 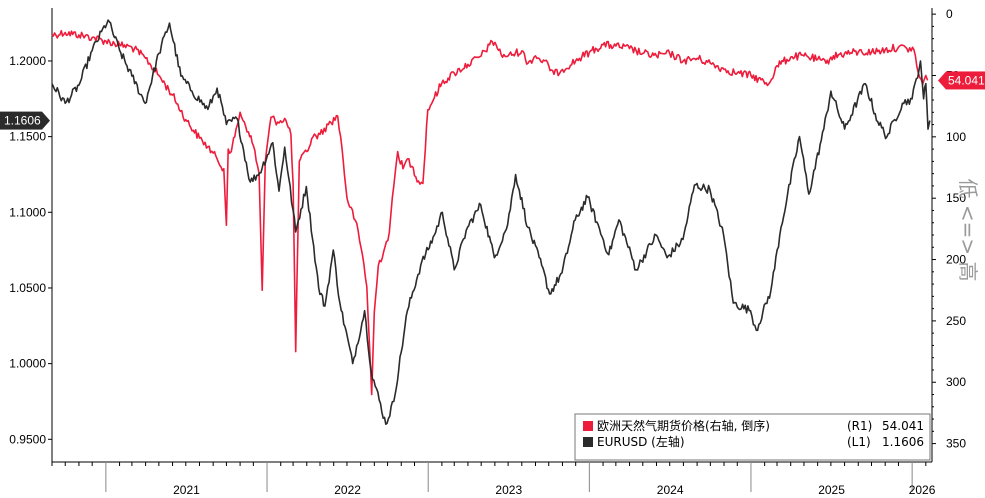 I want to click on left-value-tag-text: 1.1606, so click(x=22, y=121).